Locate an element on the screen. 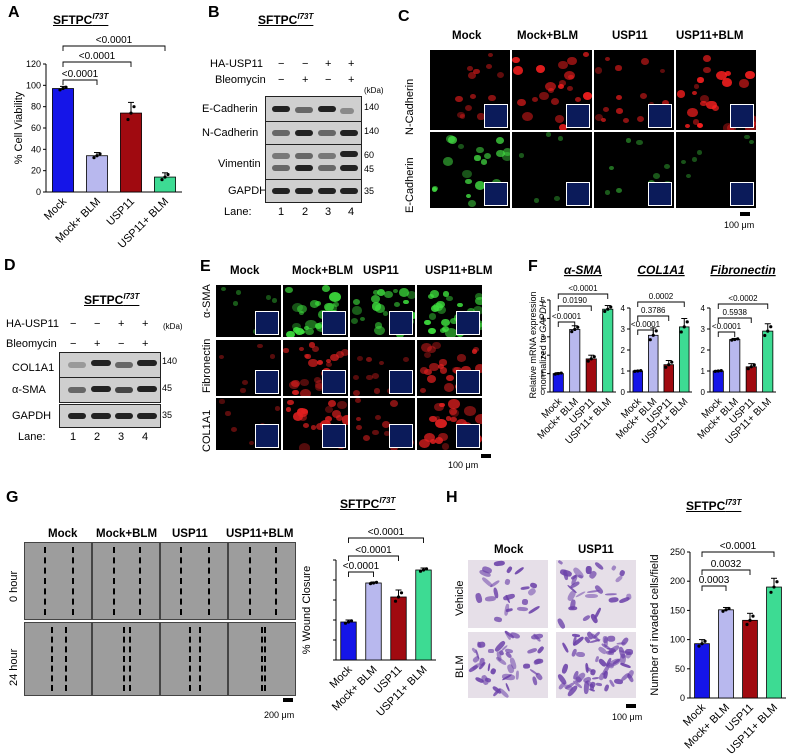 This screenshot has width=791, height=756. d-ha-sign-2: − is located at coordinates (97, 324).